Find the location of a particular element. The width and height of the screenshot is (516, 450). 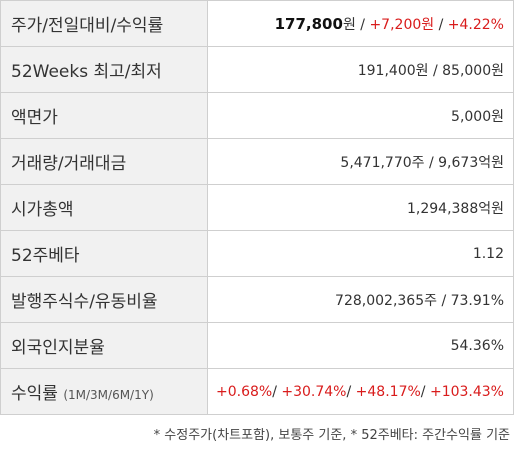

current-price: 177,800 is located at coordinates (308, 23).